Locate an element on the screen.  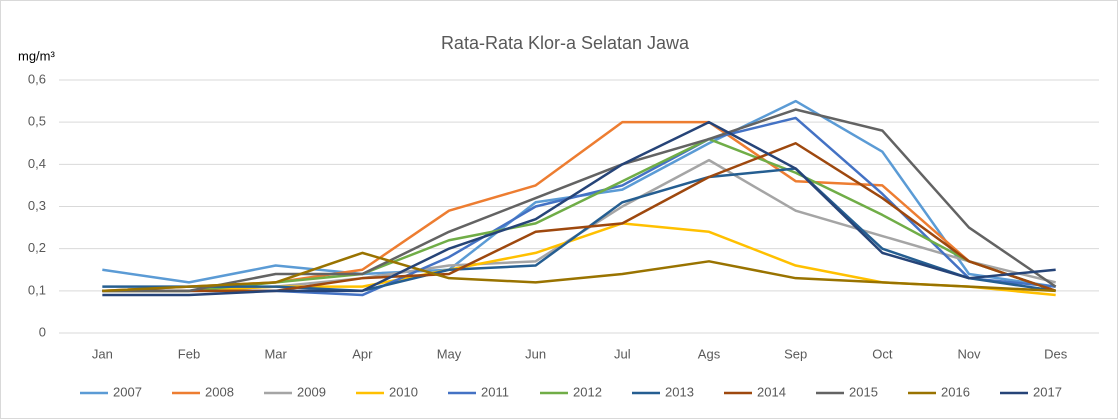
x-tick-label: May is located at coordinates (449, 353).